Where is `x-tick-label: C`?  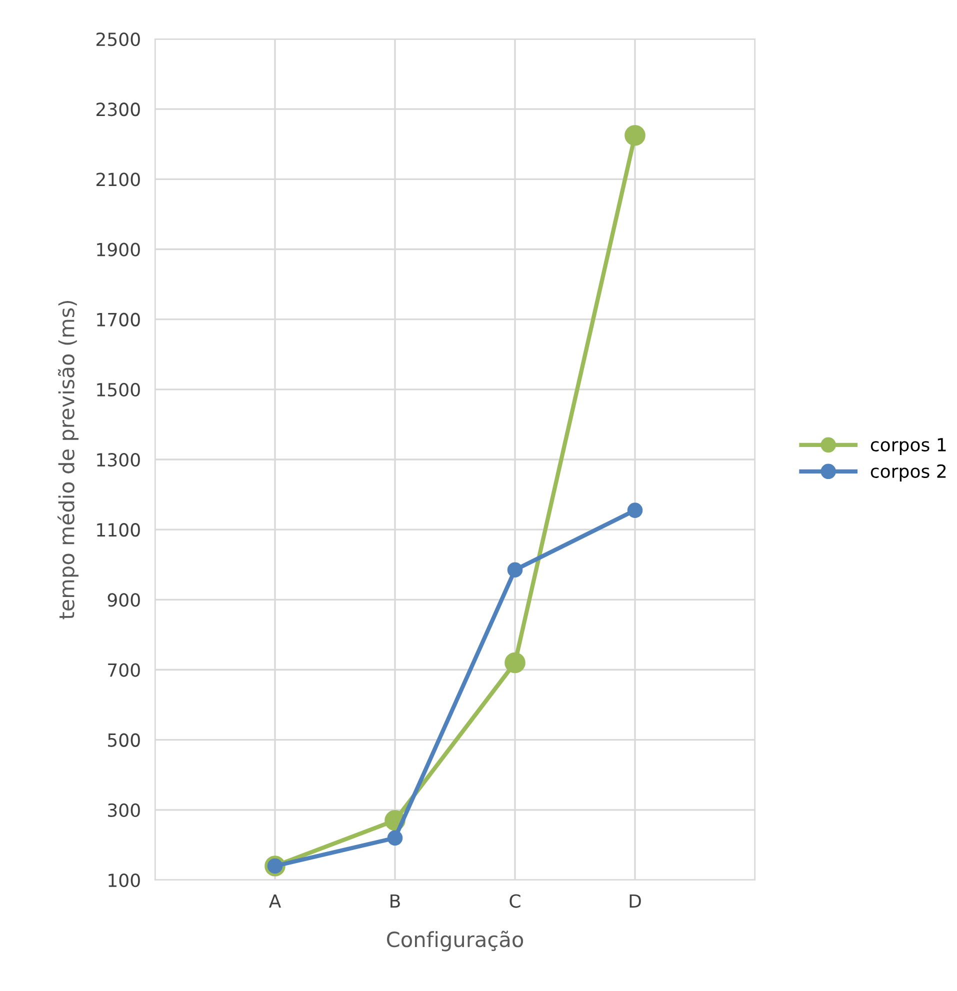 x-tick-label: C is located at coordinates (515, 901).